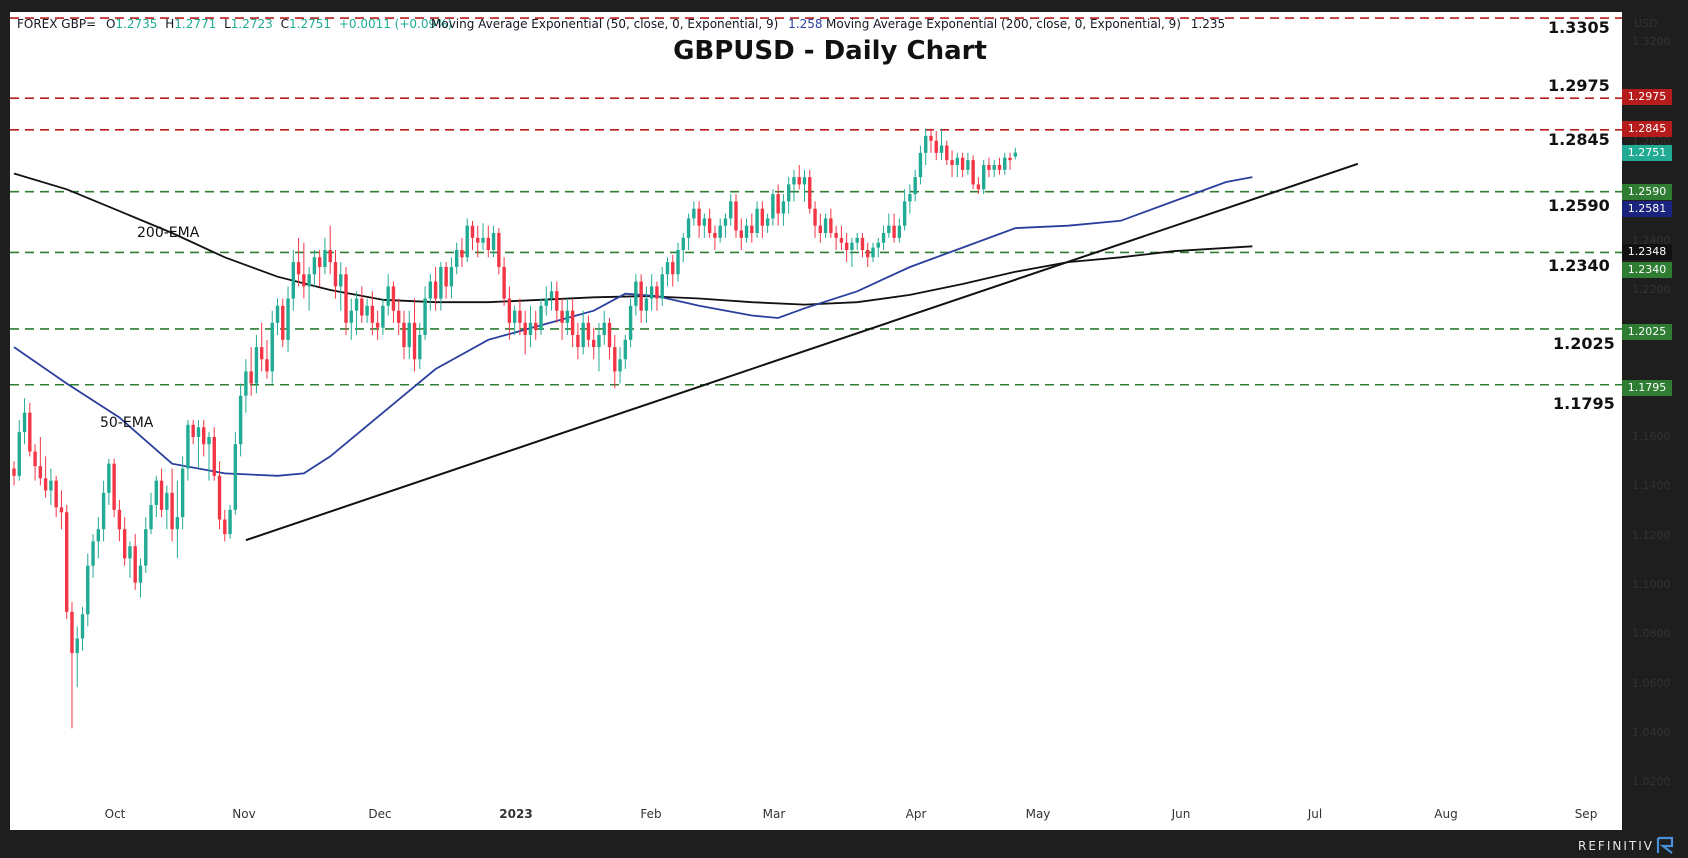 The width and height of the screenshot is (1688, 858). Describe the element at coordinates (1647, 332) in the screenshot. I see `tag-12025: 1.2025` at that location.